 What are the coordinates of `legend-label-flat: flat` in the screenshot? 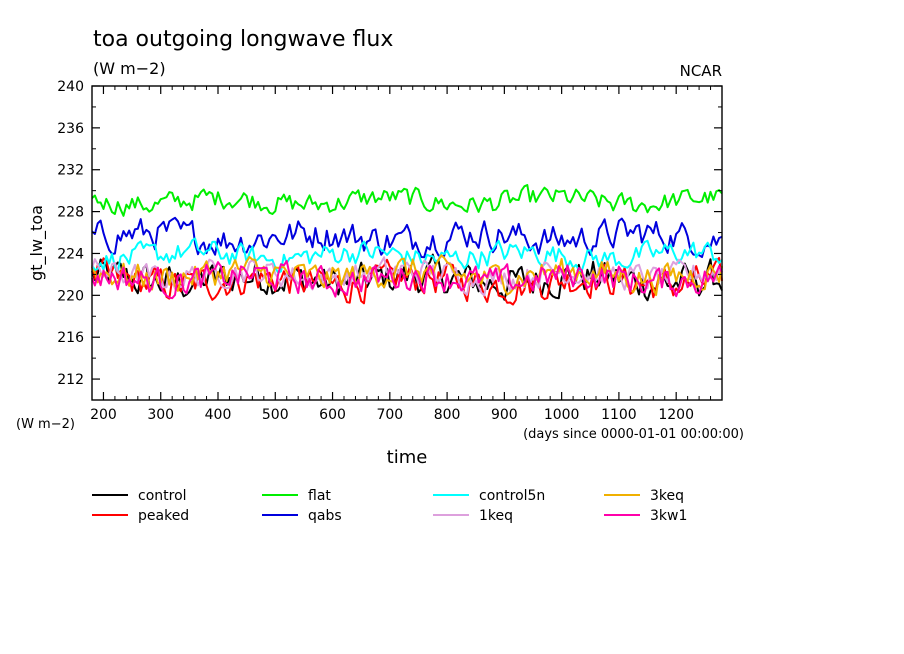 It's located at (319, 496).